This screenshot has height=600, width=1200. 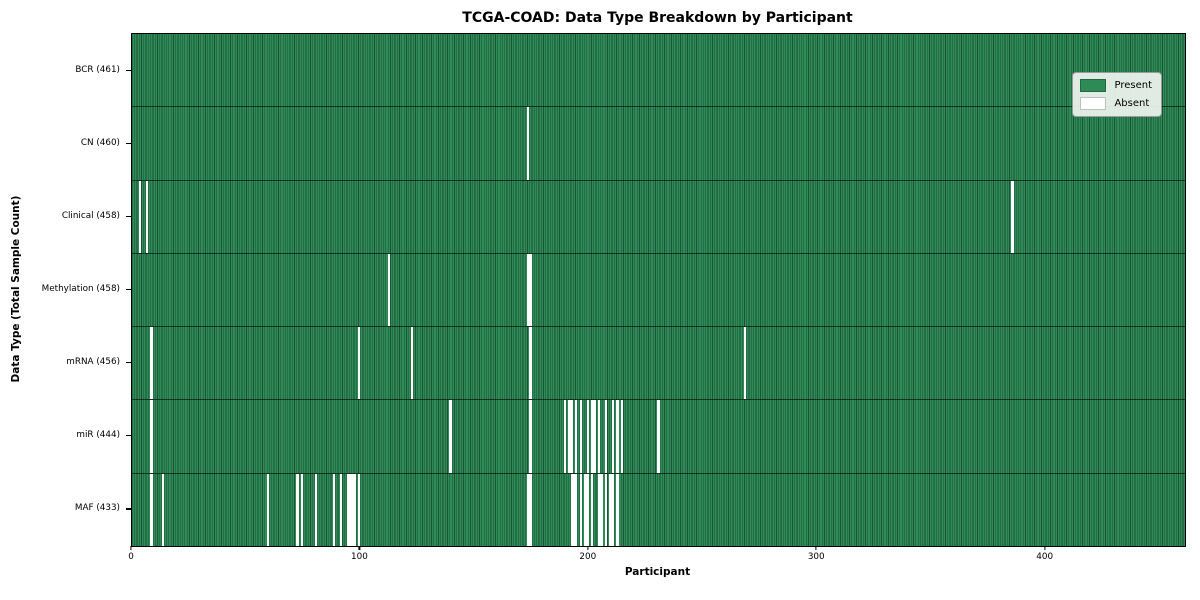 I want to click on legend-swatch-present, so click(x=1093, y=85).